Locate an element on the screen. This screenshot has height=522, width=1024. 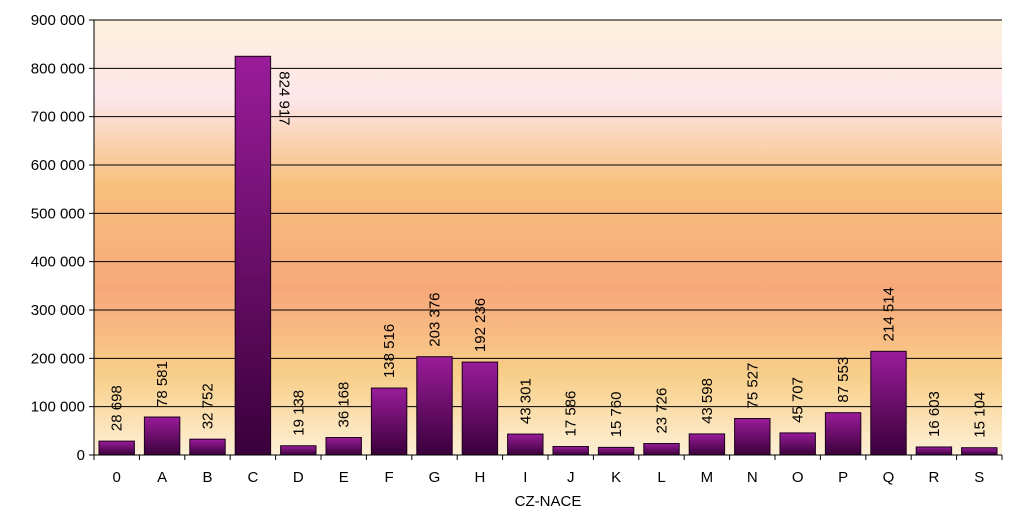
data-label: 32 752 is located at coordinates (208, 406).